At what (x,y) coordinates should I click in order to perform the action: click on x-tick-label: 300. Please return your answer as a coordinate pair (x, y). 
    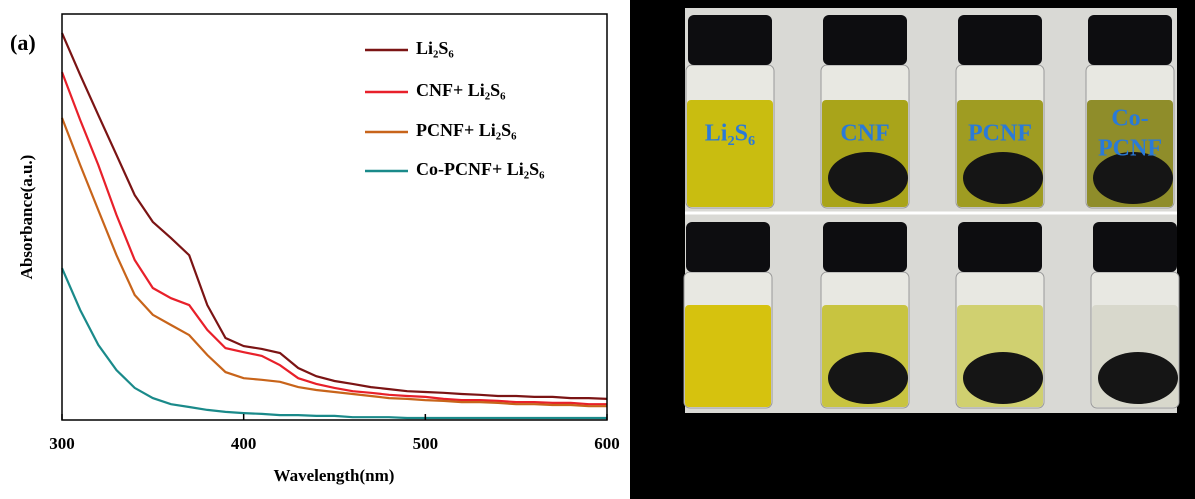
    Looking at the image, I should click on (62, 443).